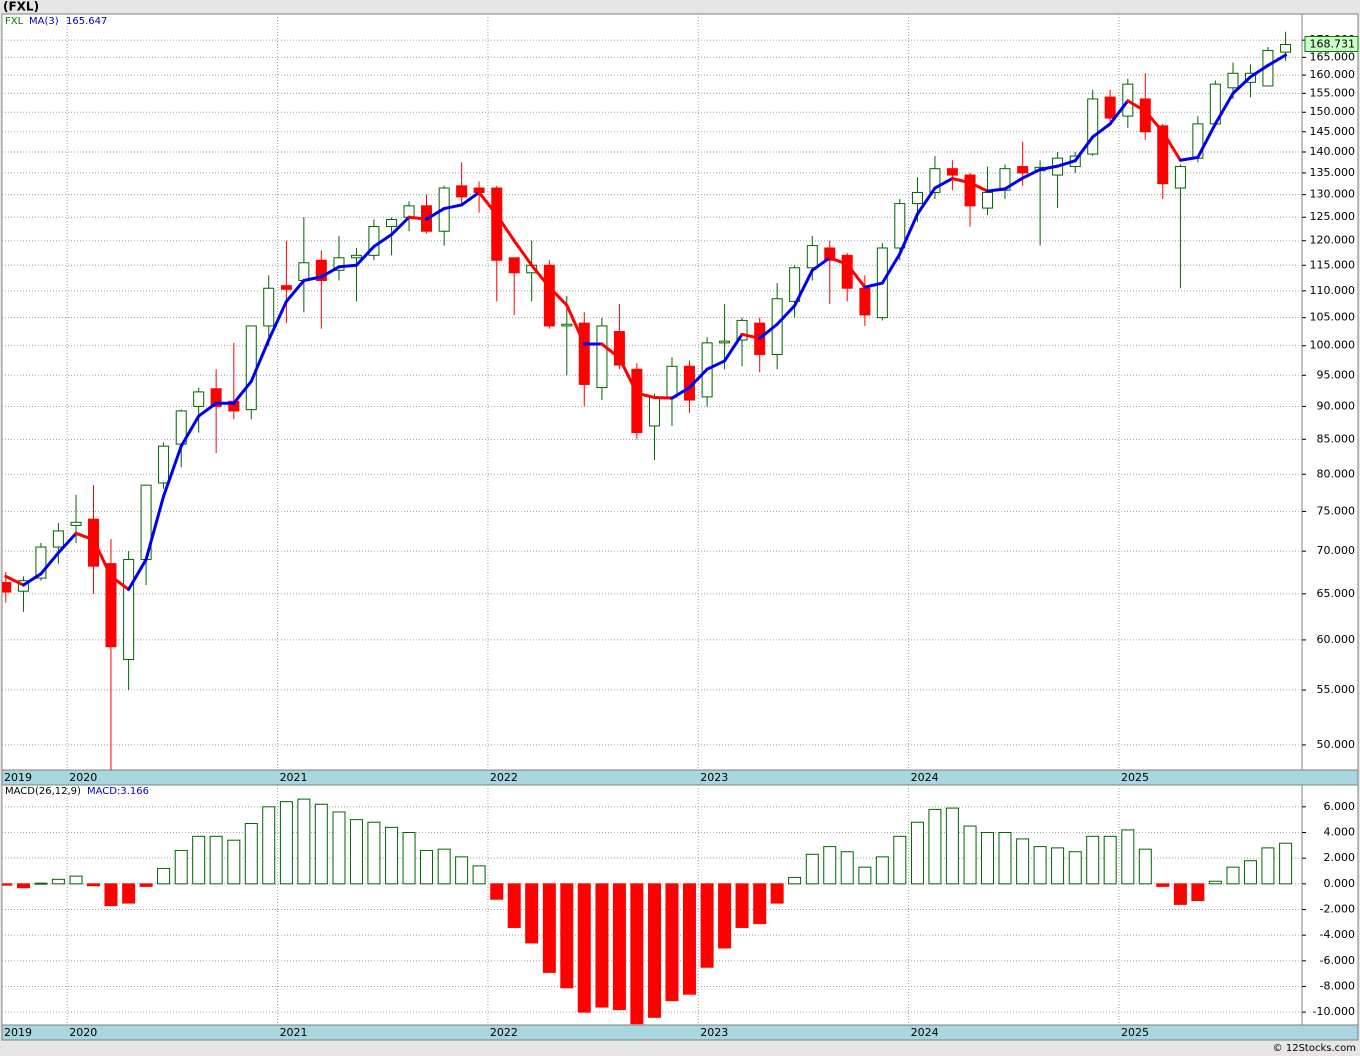  Describe the element at coordinates (1340, 806) in the screenshot. I see `y-tick-label: 6.000` at that location.